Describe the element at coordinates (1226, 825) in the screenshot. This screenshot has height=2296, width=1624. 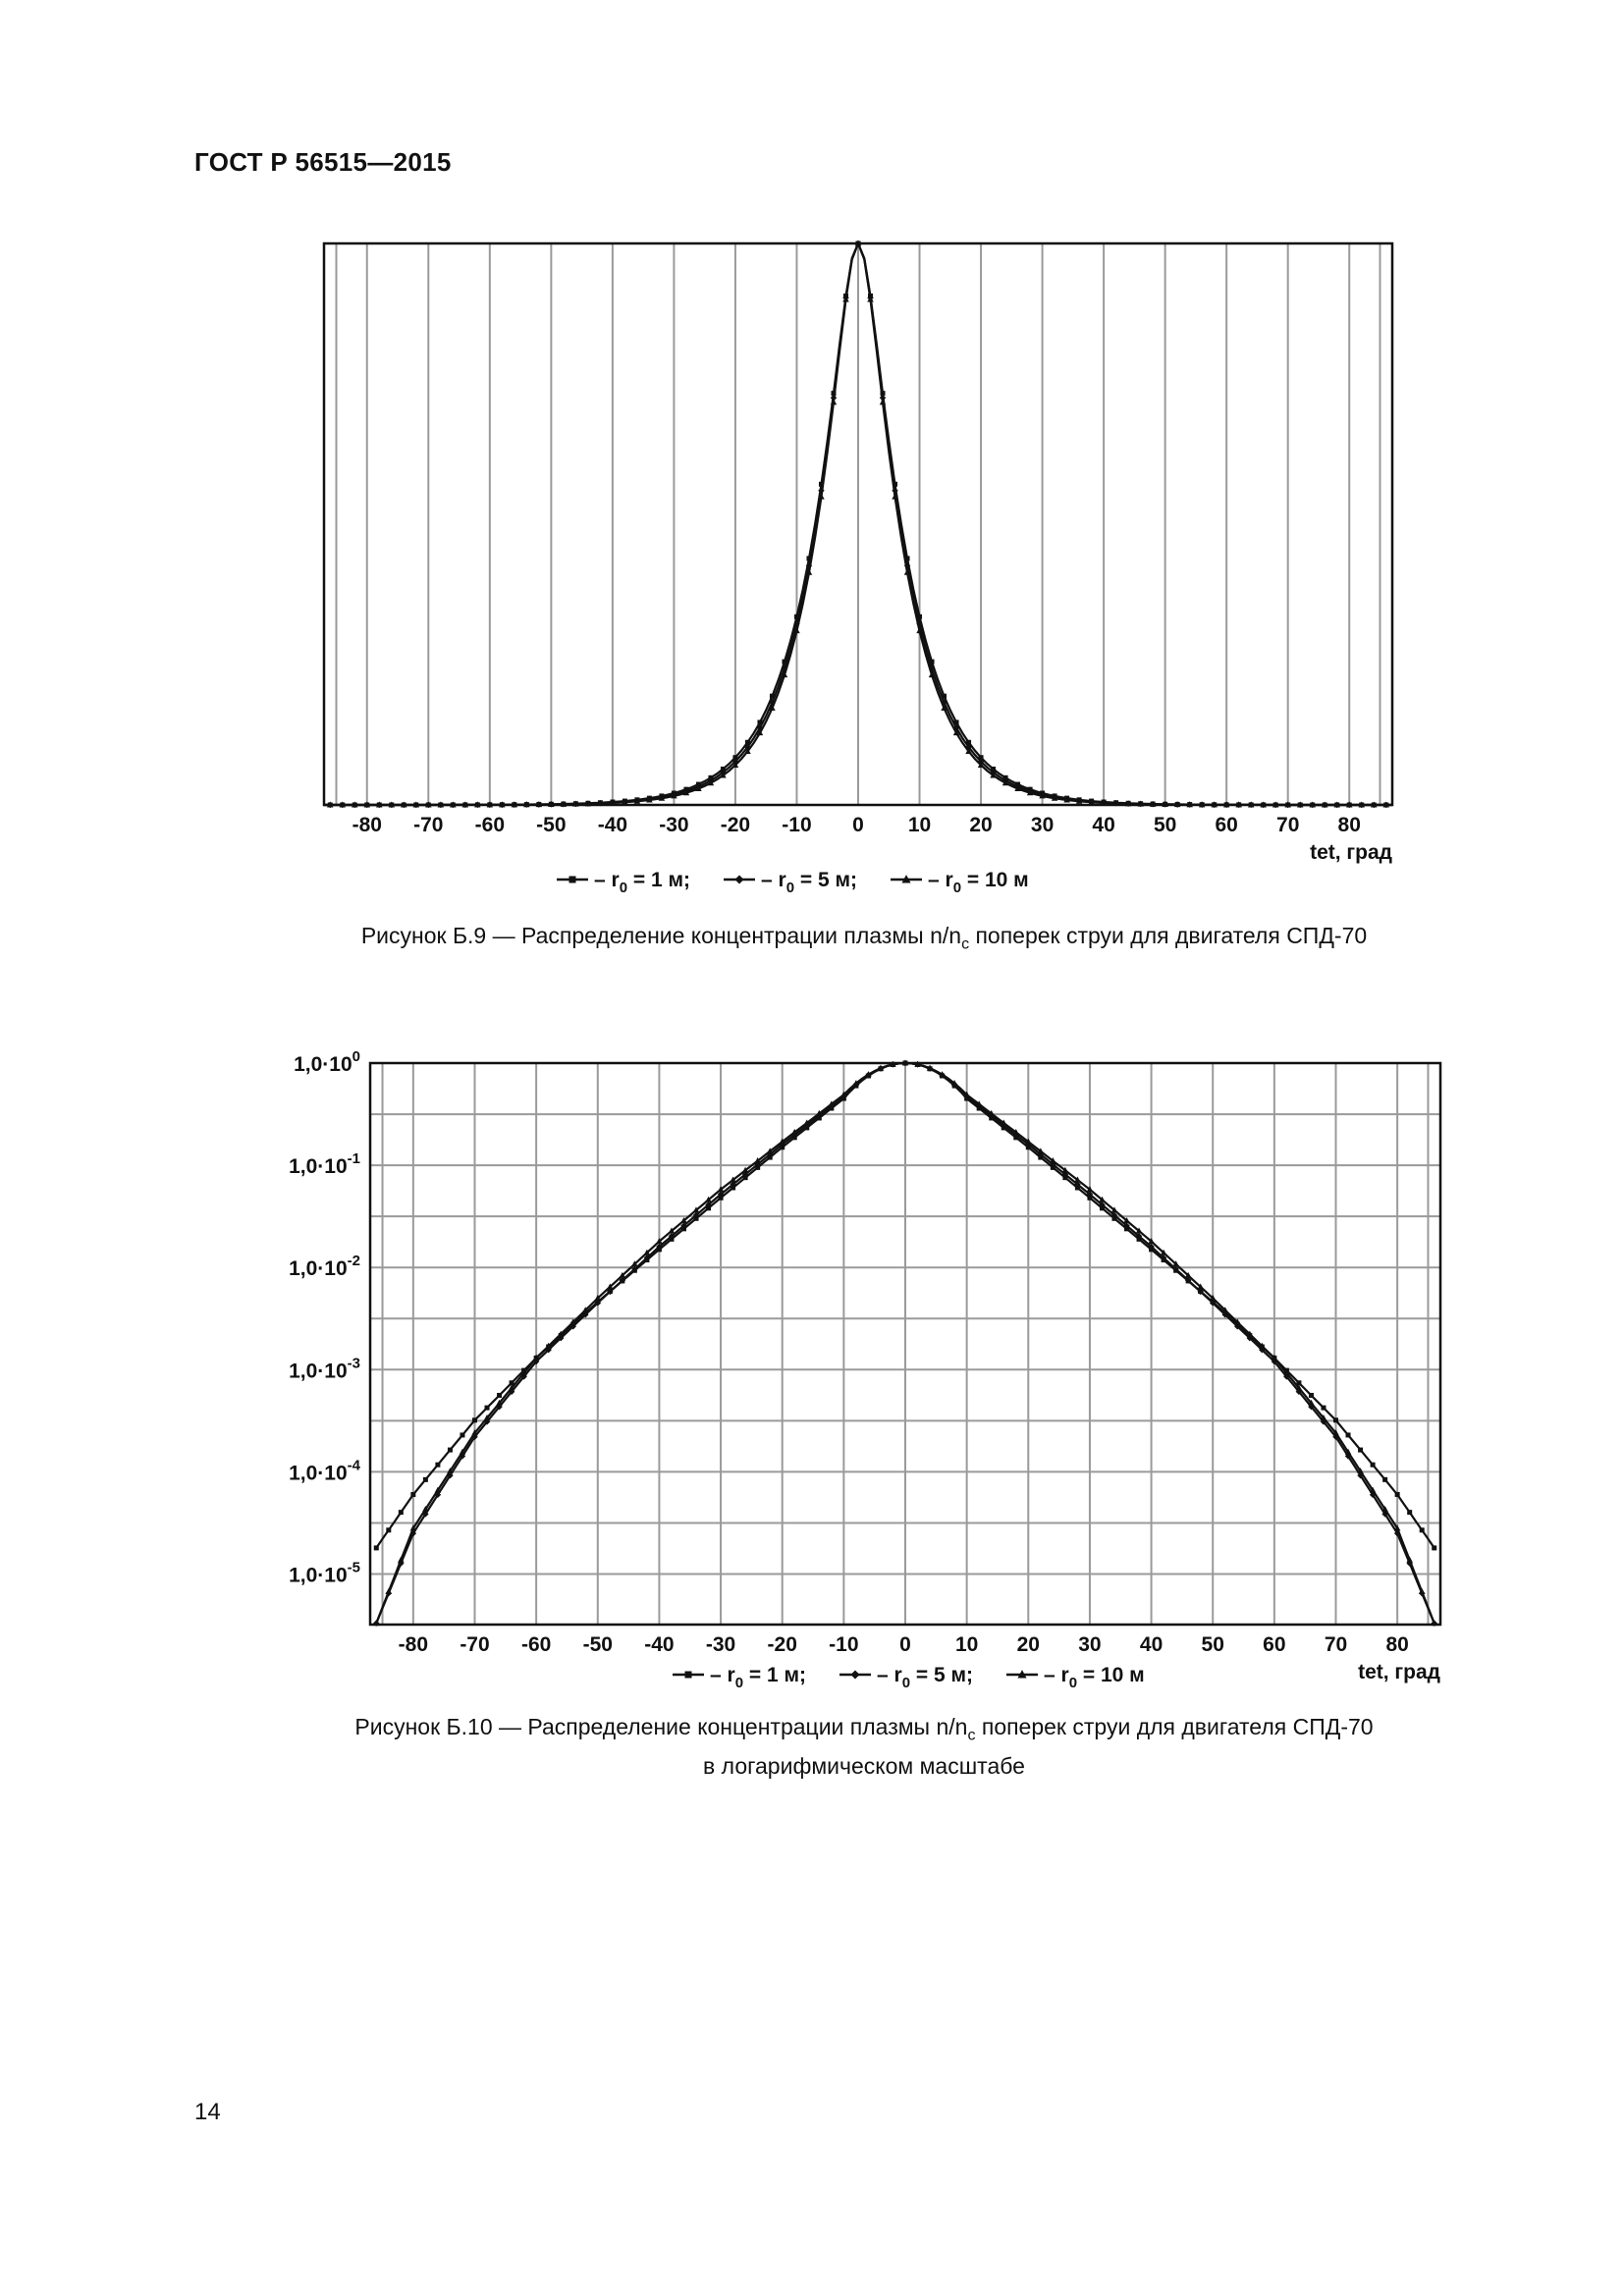
I see `x-tick-label: 60` at that location.